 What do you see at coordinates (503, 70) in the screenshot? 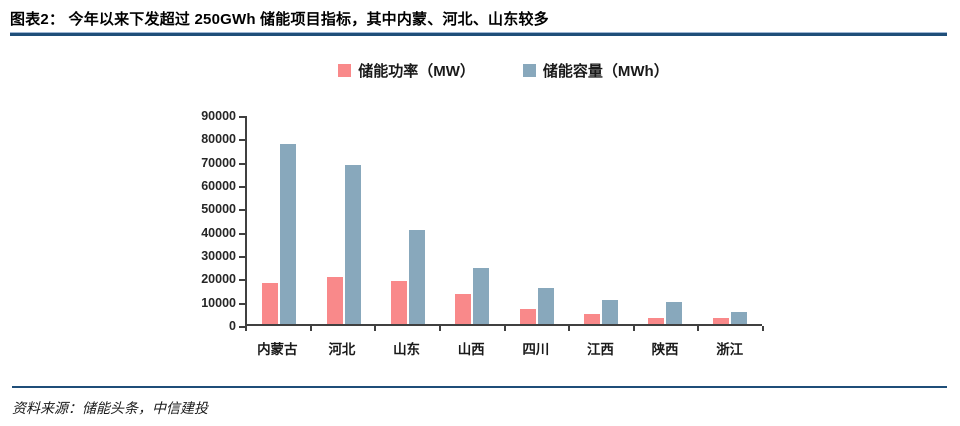
I see `chart-legend: 储能功率（MW） 储能容量（MWh）` at bounding box center [503, 70].